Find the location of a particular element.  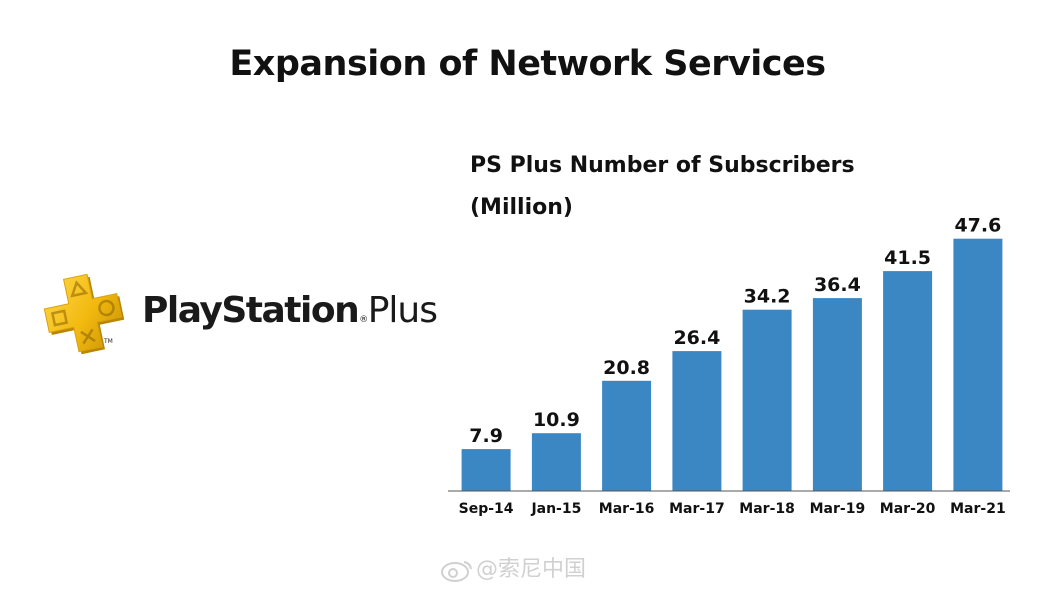

data-label-Mar-21: 47.6 is located at coordinates (977, 226).